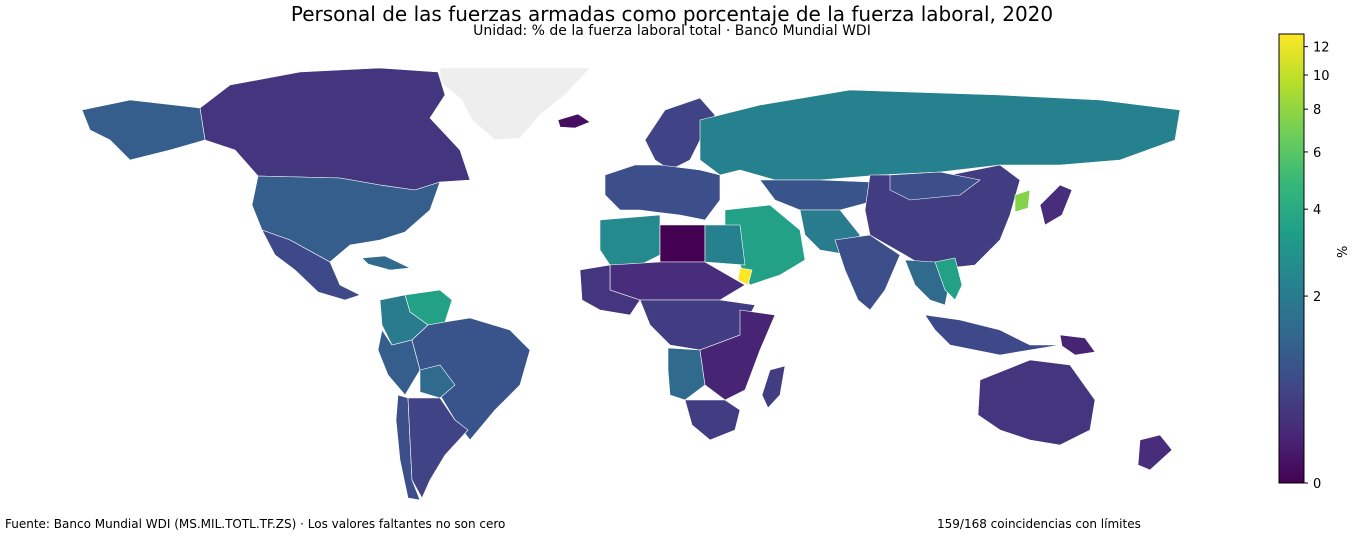 This screenshot has width=1356, height=536. What do you see at coordinates (438, 448) in the screenshot?
I see `region-argentina` at bounding box center [438, 448].